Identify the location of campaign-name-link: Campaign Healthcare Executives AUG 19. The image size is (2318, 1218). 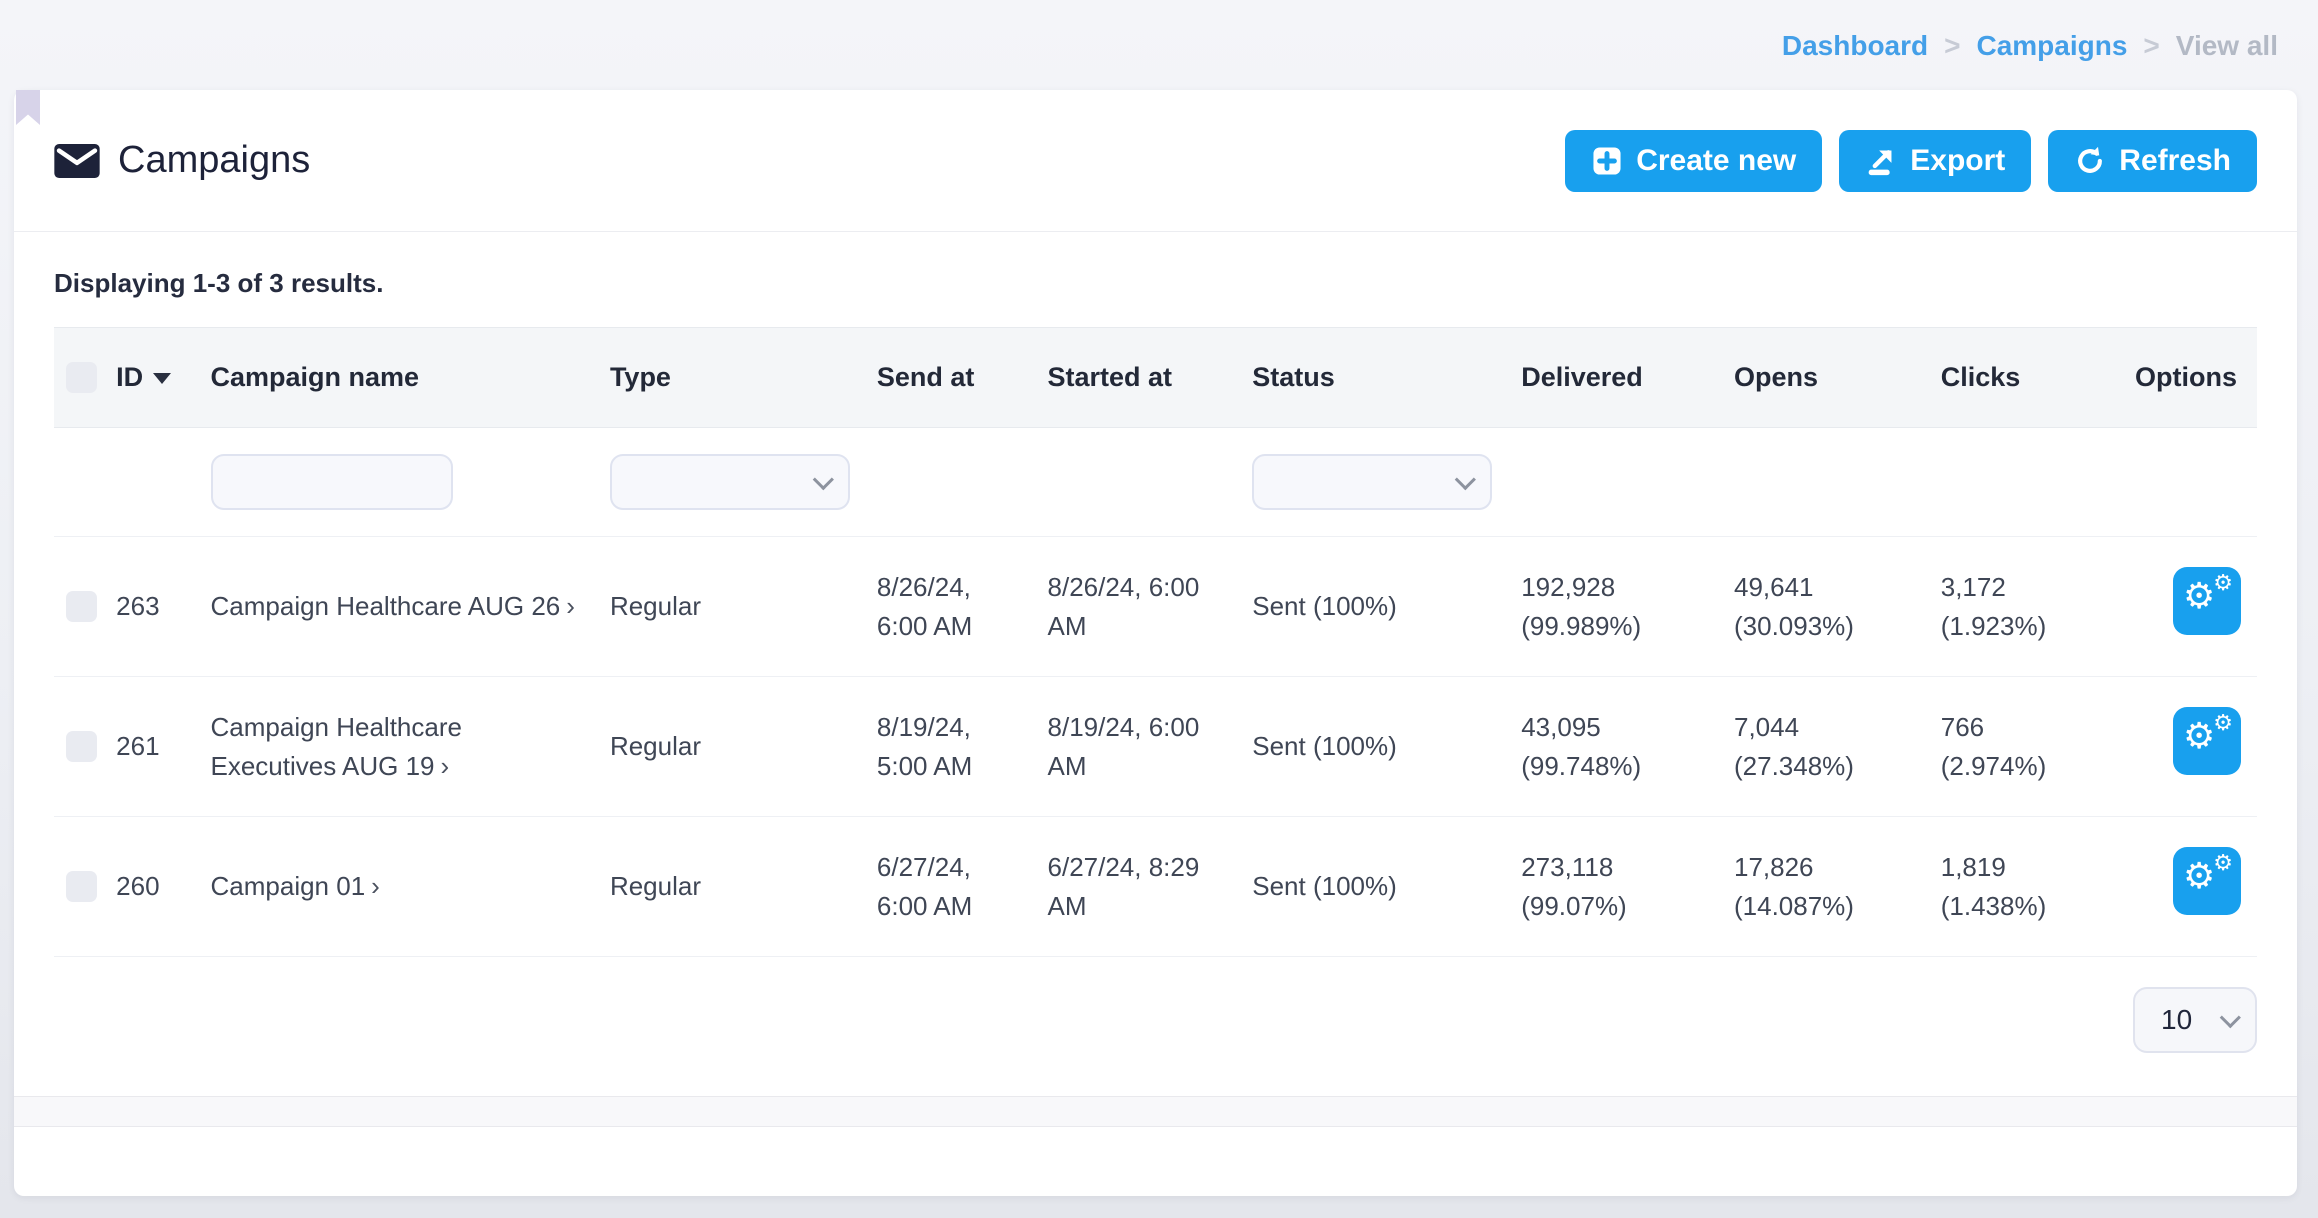
(336, 746).